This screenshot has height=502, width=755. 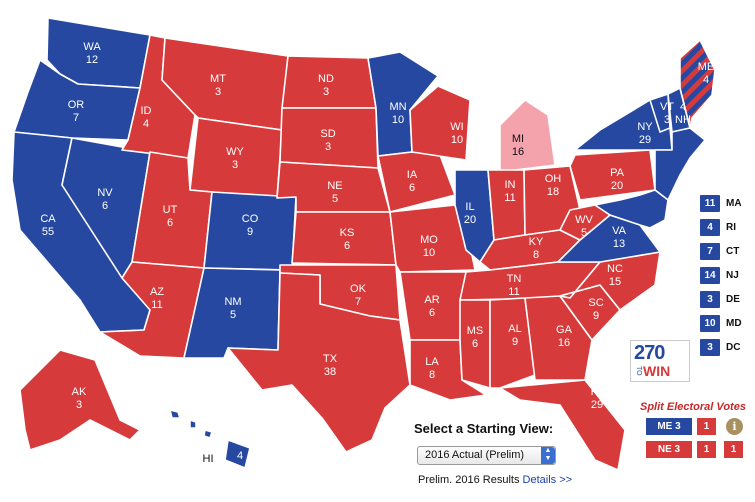 I want to click on starting-view-value: 2016 Actual (Prelim), so click(x=475, y=455).